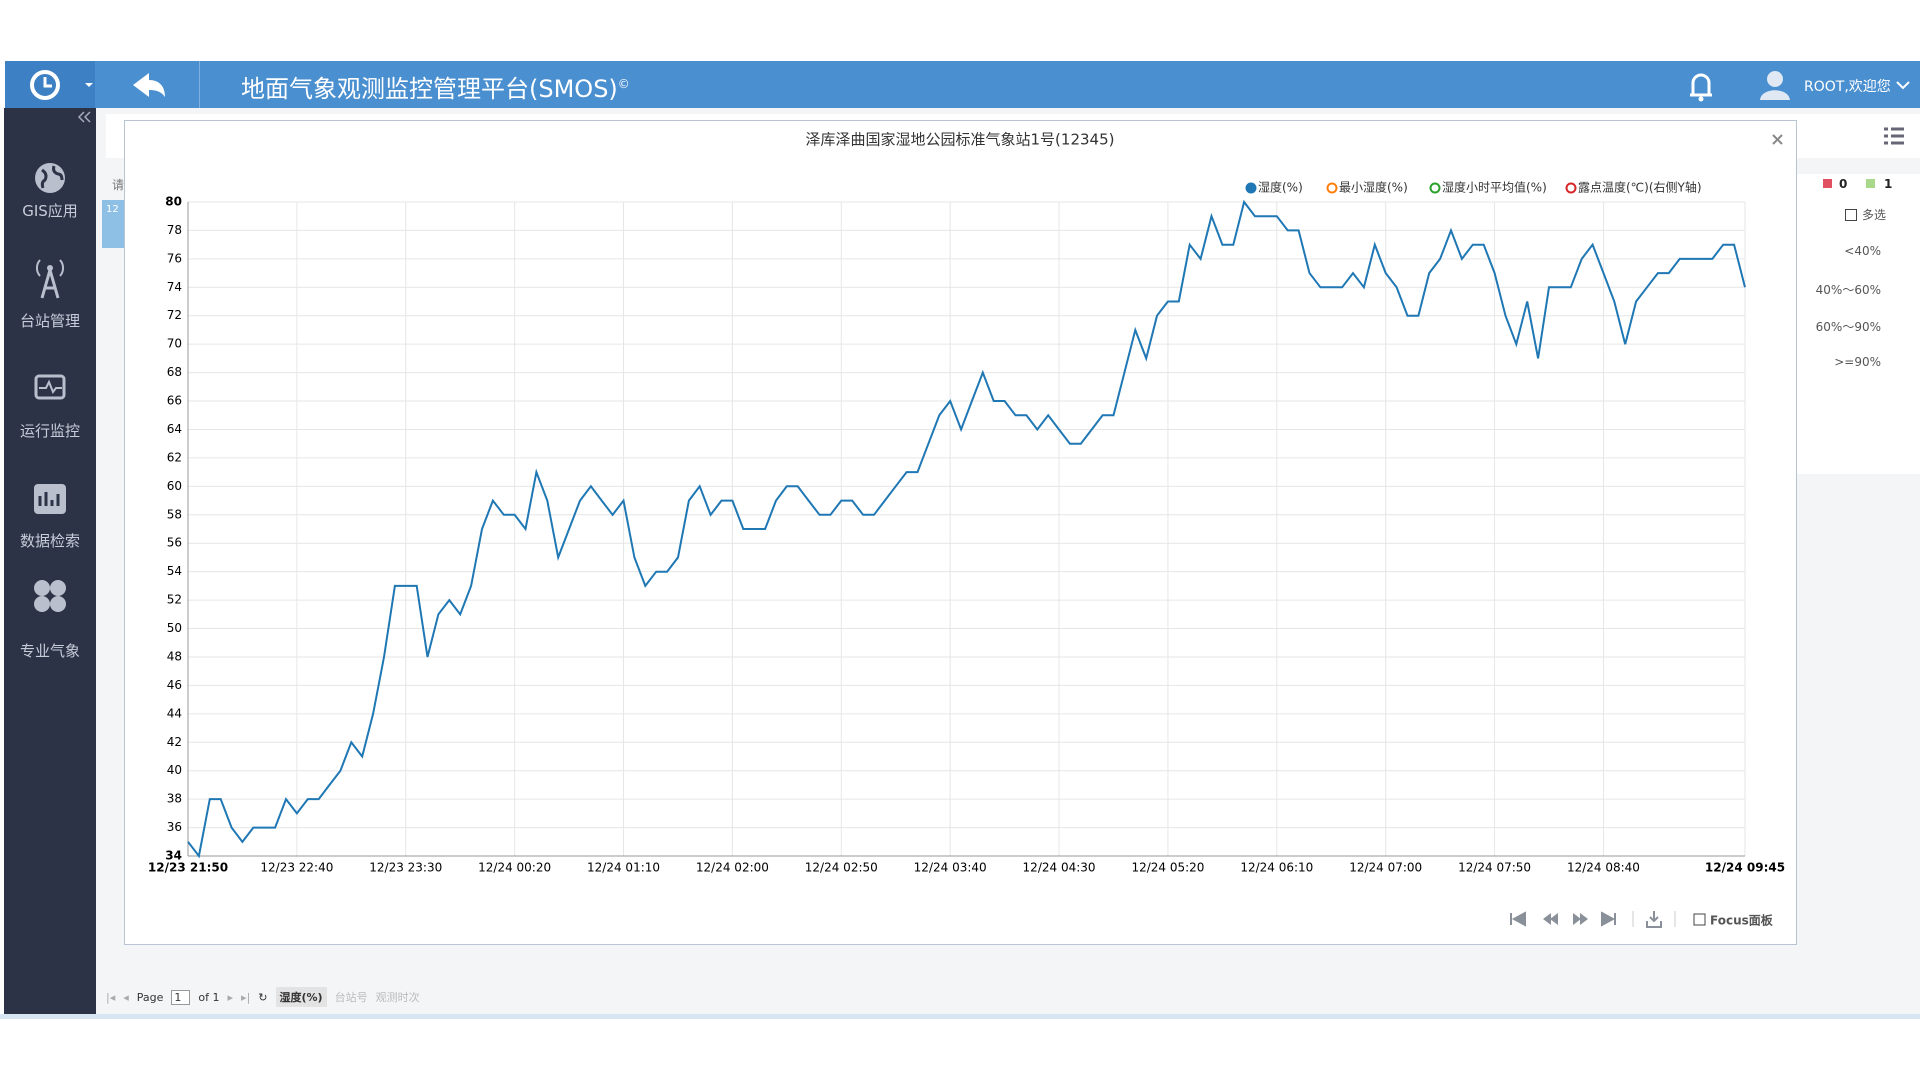 This screenshot has height=1080, width=1920. Describe the element at coordinates (181, 997) in the screenshot. I see `page-input: 1` at that location.